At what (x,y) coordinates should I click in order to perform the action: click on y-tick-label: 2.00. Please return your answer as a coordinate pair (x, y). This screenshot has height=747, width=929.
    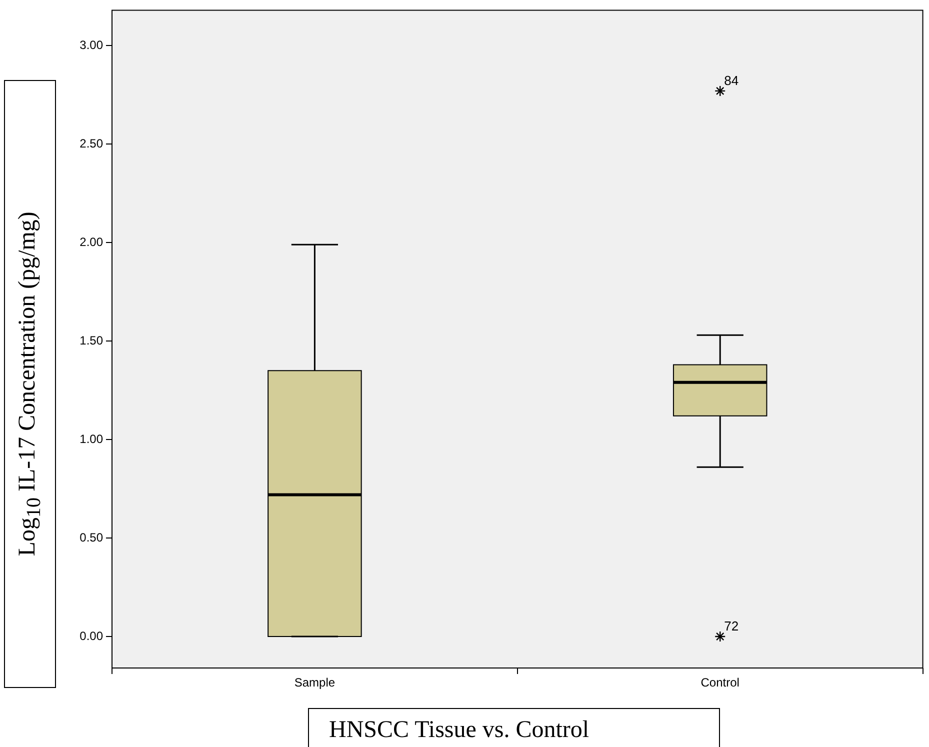
    Looking at the image, I should click on (92, 241).